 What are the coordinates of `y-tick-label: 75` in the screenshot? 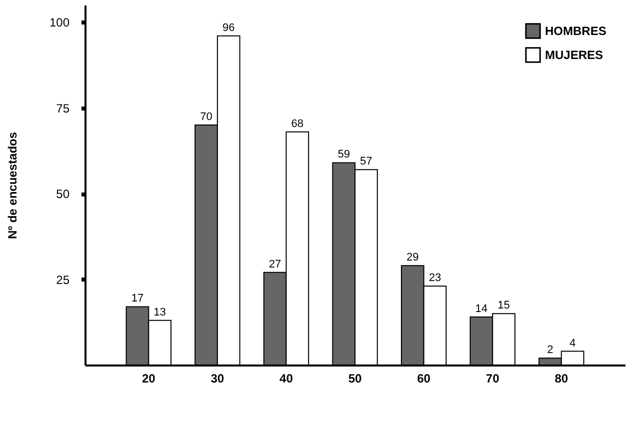 It's located at (63, 108).